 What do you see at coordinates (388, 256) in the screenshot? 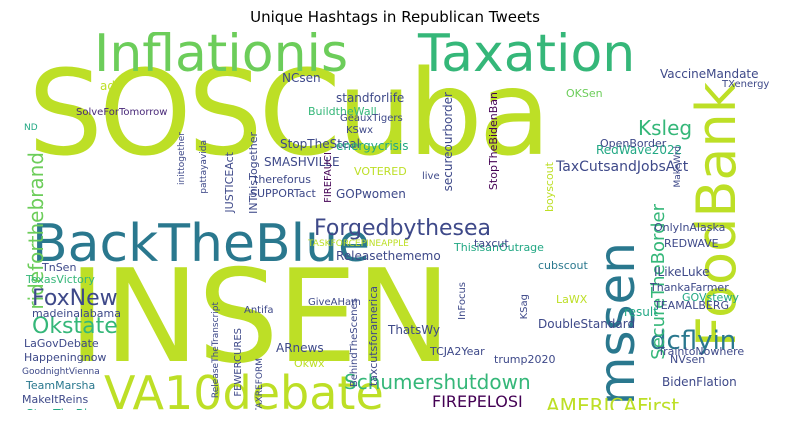
I see `word-releasethememo: Releasethememo` at bounding box center [388, 256].